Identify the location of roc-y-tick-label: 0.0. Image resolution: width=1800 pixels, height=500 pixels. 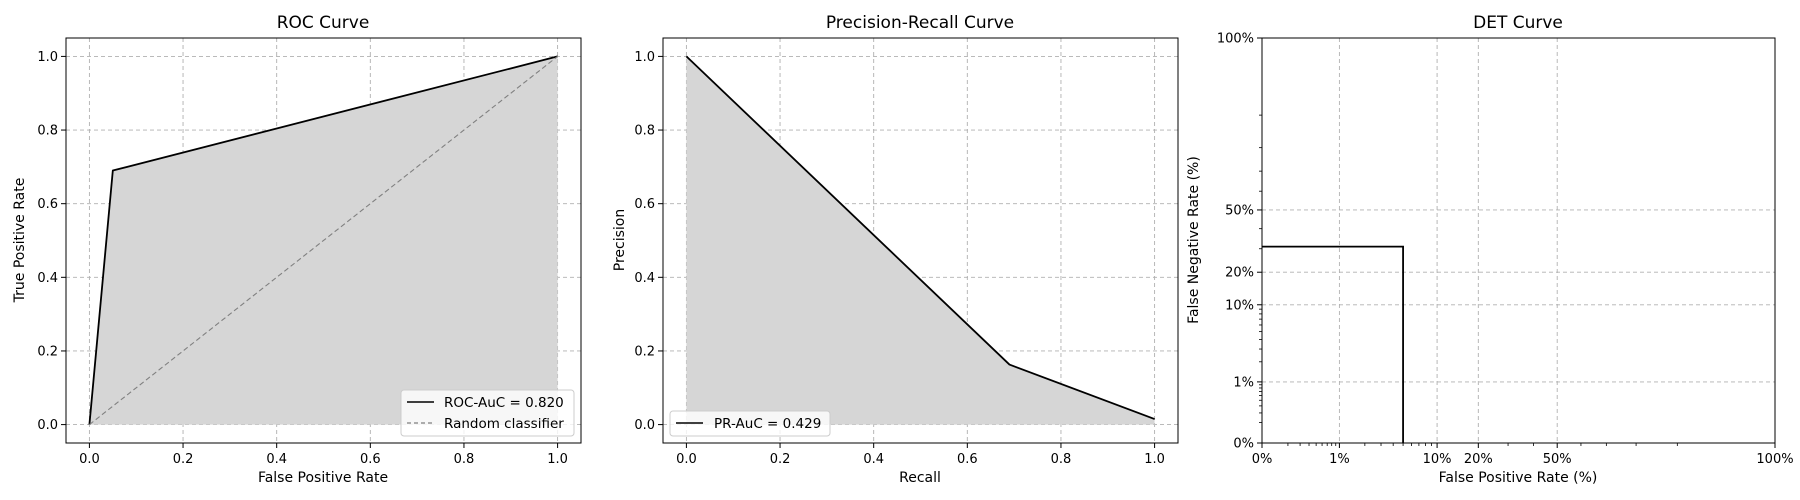
(47, 425).